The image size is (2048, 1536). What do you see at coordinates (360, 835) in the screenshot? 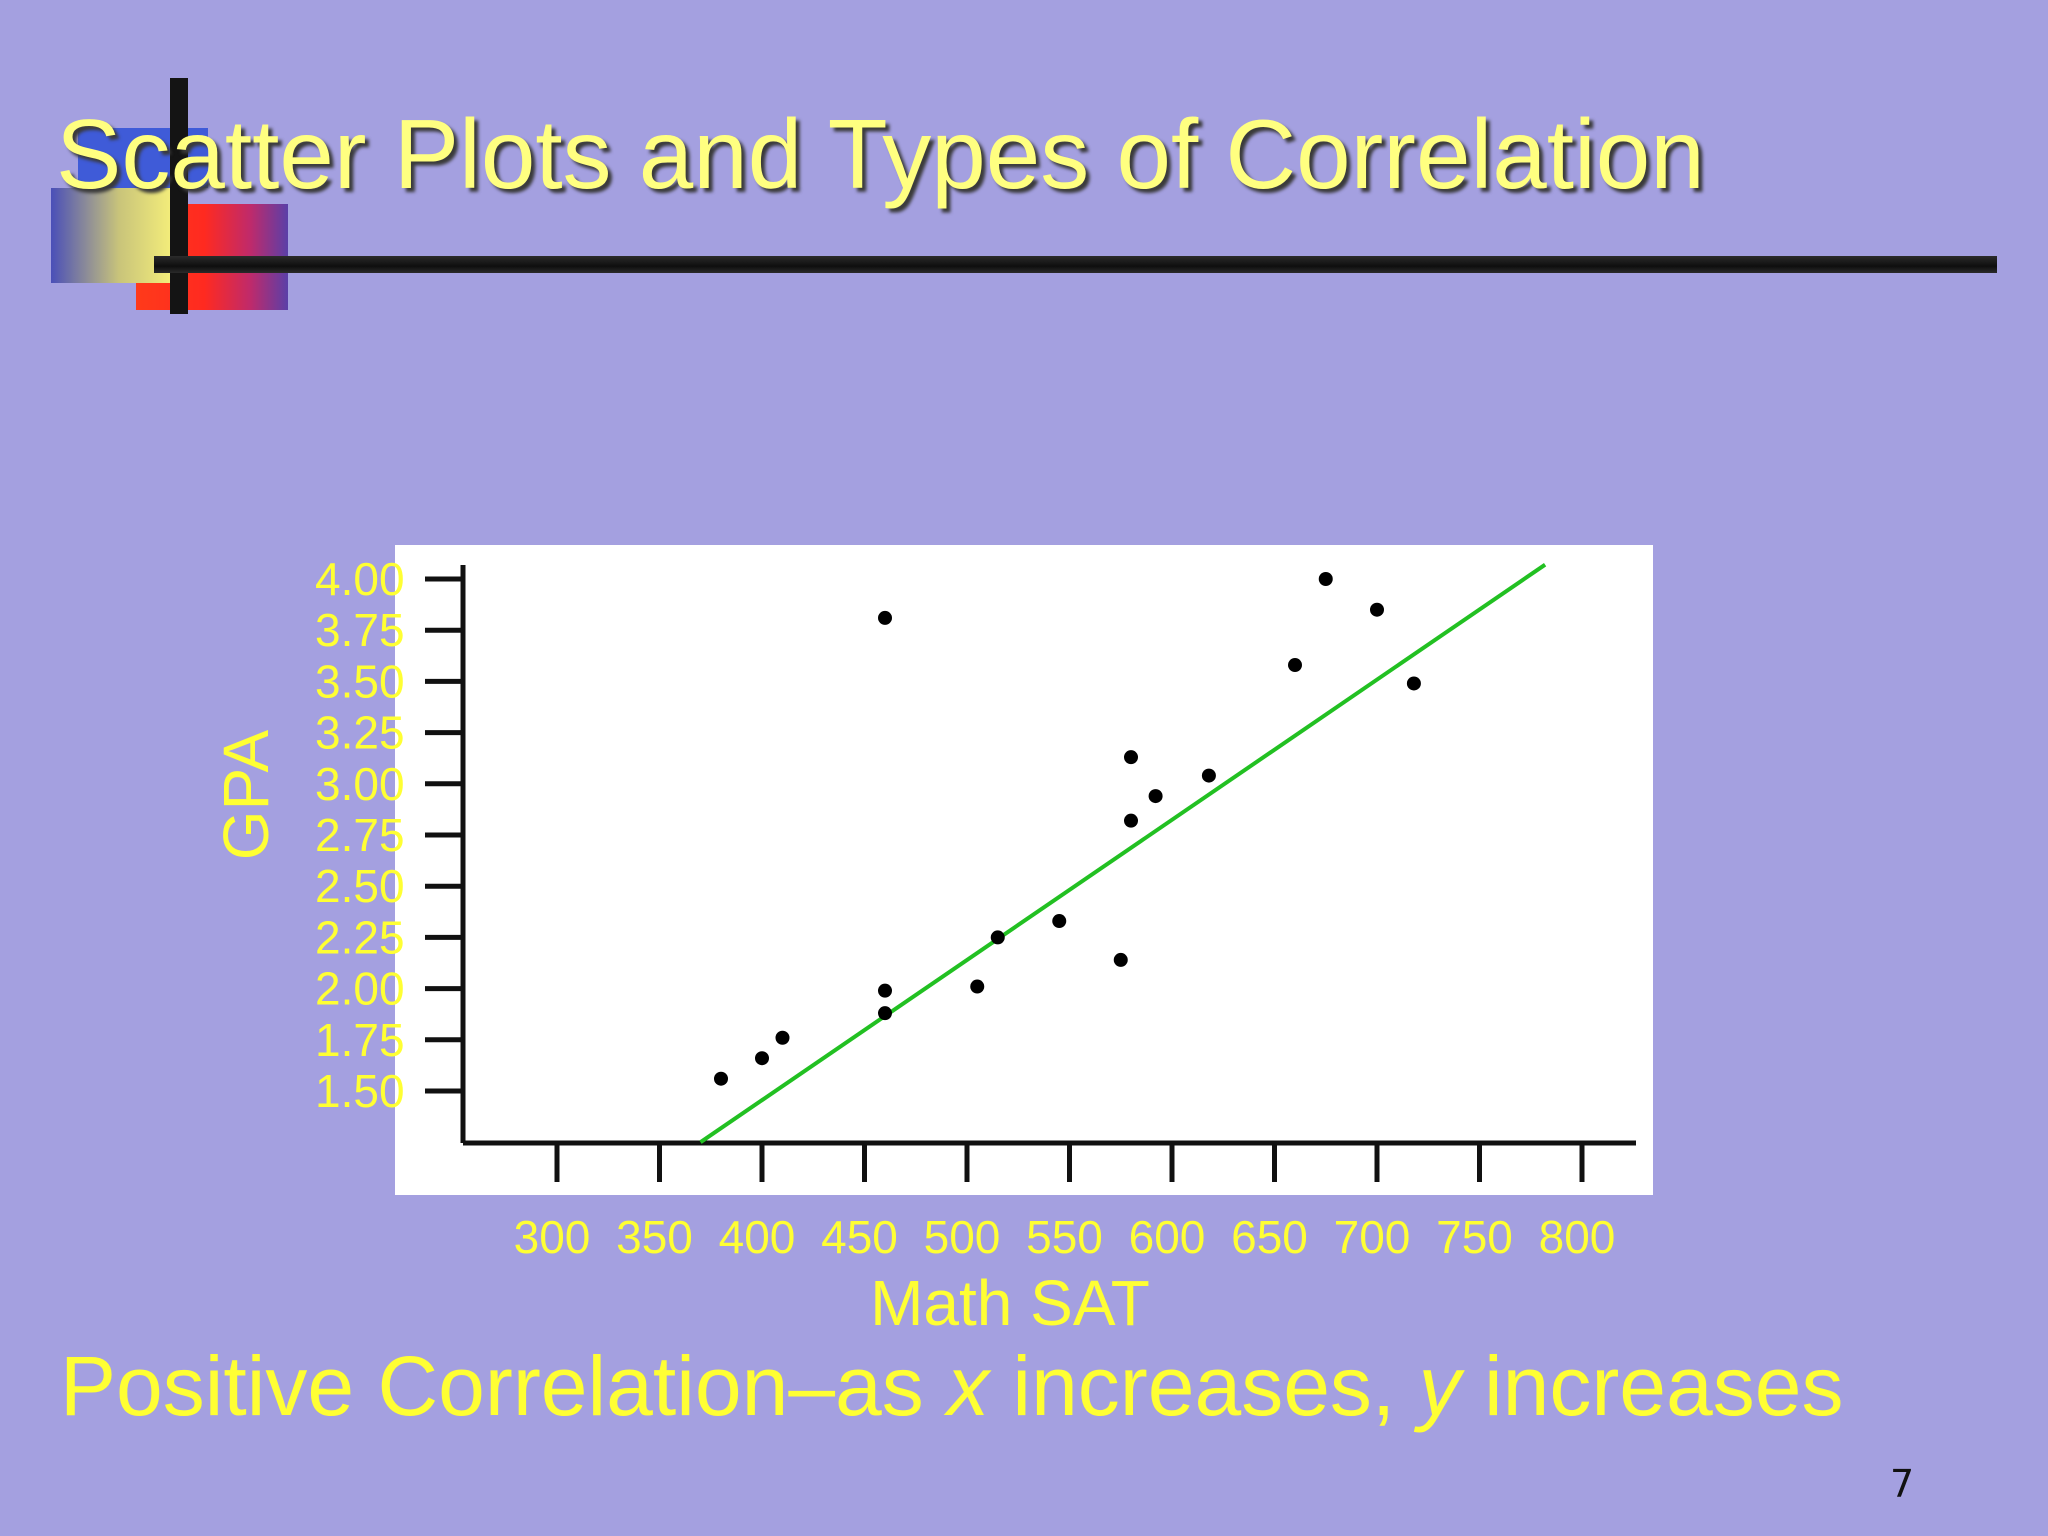
I see `y-tick-label: 2.75` at bounding box center [360, 835].